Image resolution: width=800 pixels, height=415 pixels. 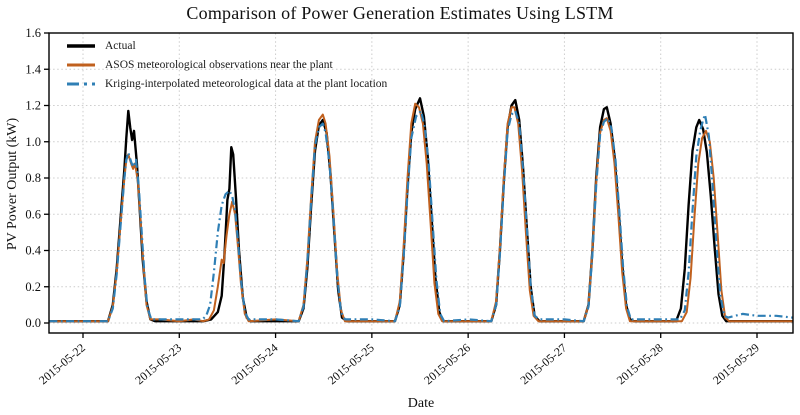 What do you see at coordinates (226, 45) in the screenshot?
I see `legend-item-actual: Actual` at bounding box center [226, 45].